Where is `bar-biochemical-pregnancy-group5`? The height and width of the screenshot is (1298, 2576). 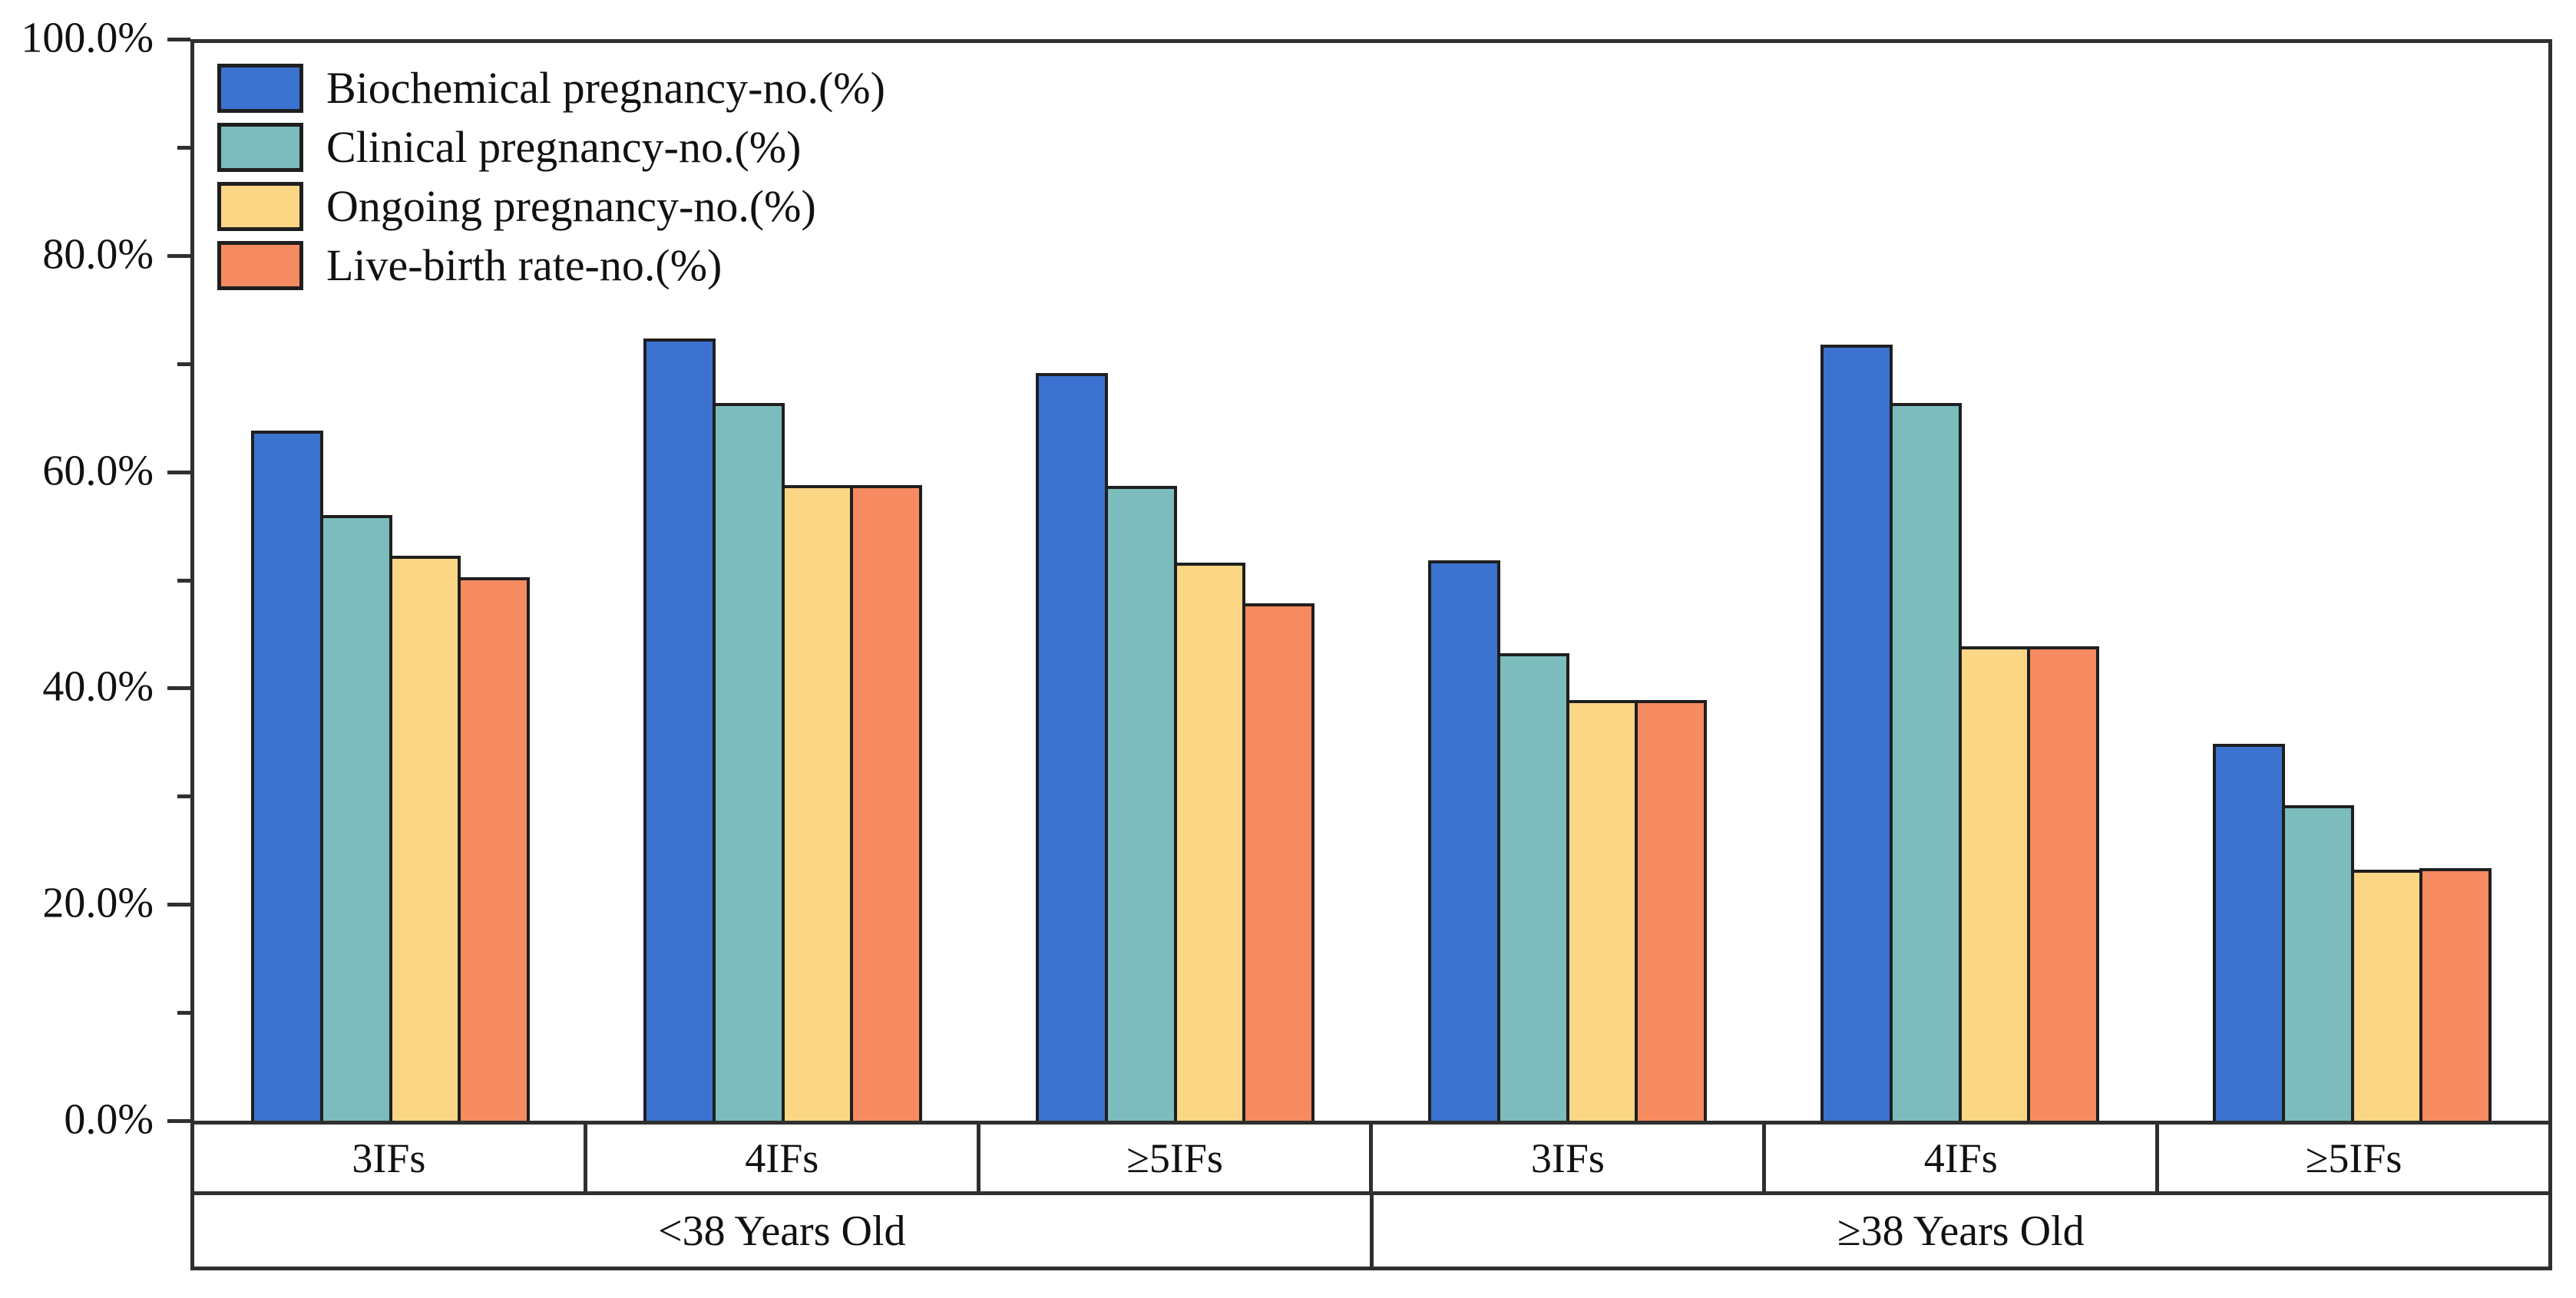 bar-biochemical-pregnancy-group5 is located at coordinates (1856, 733).